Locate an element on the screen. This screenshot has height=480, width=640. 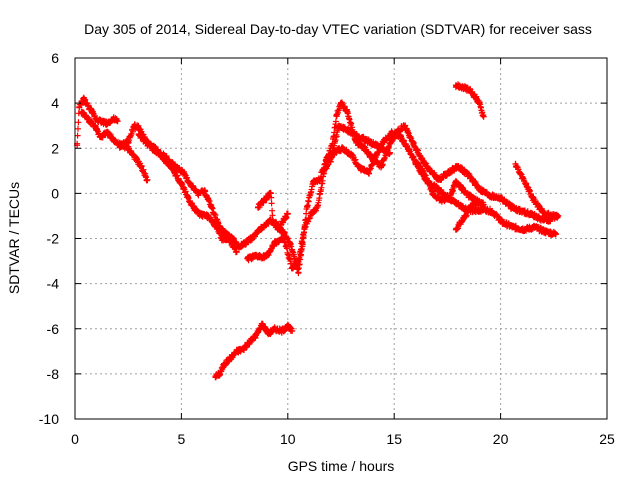
series-track-l is located at coordinates (537, 190).